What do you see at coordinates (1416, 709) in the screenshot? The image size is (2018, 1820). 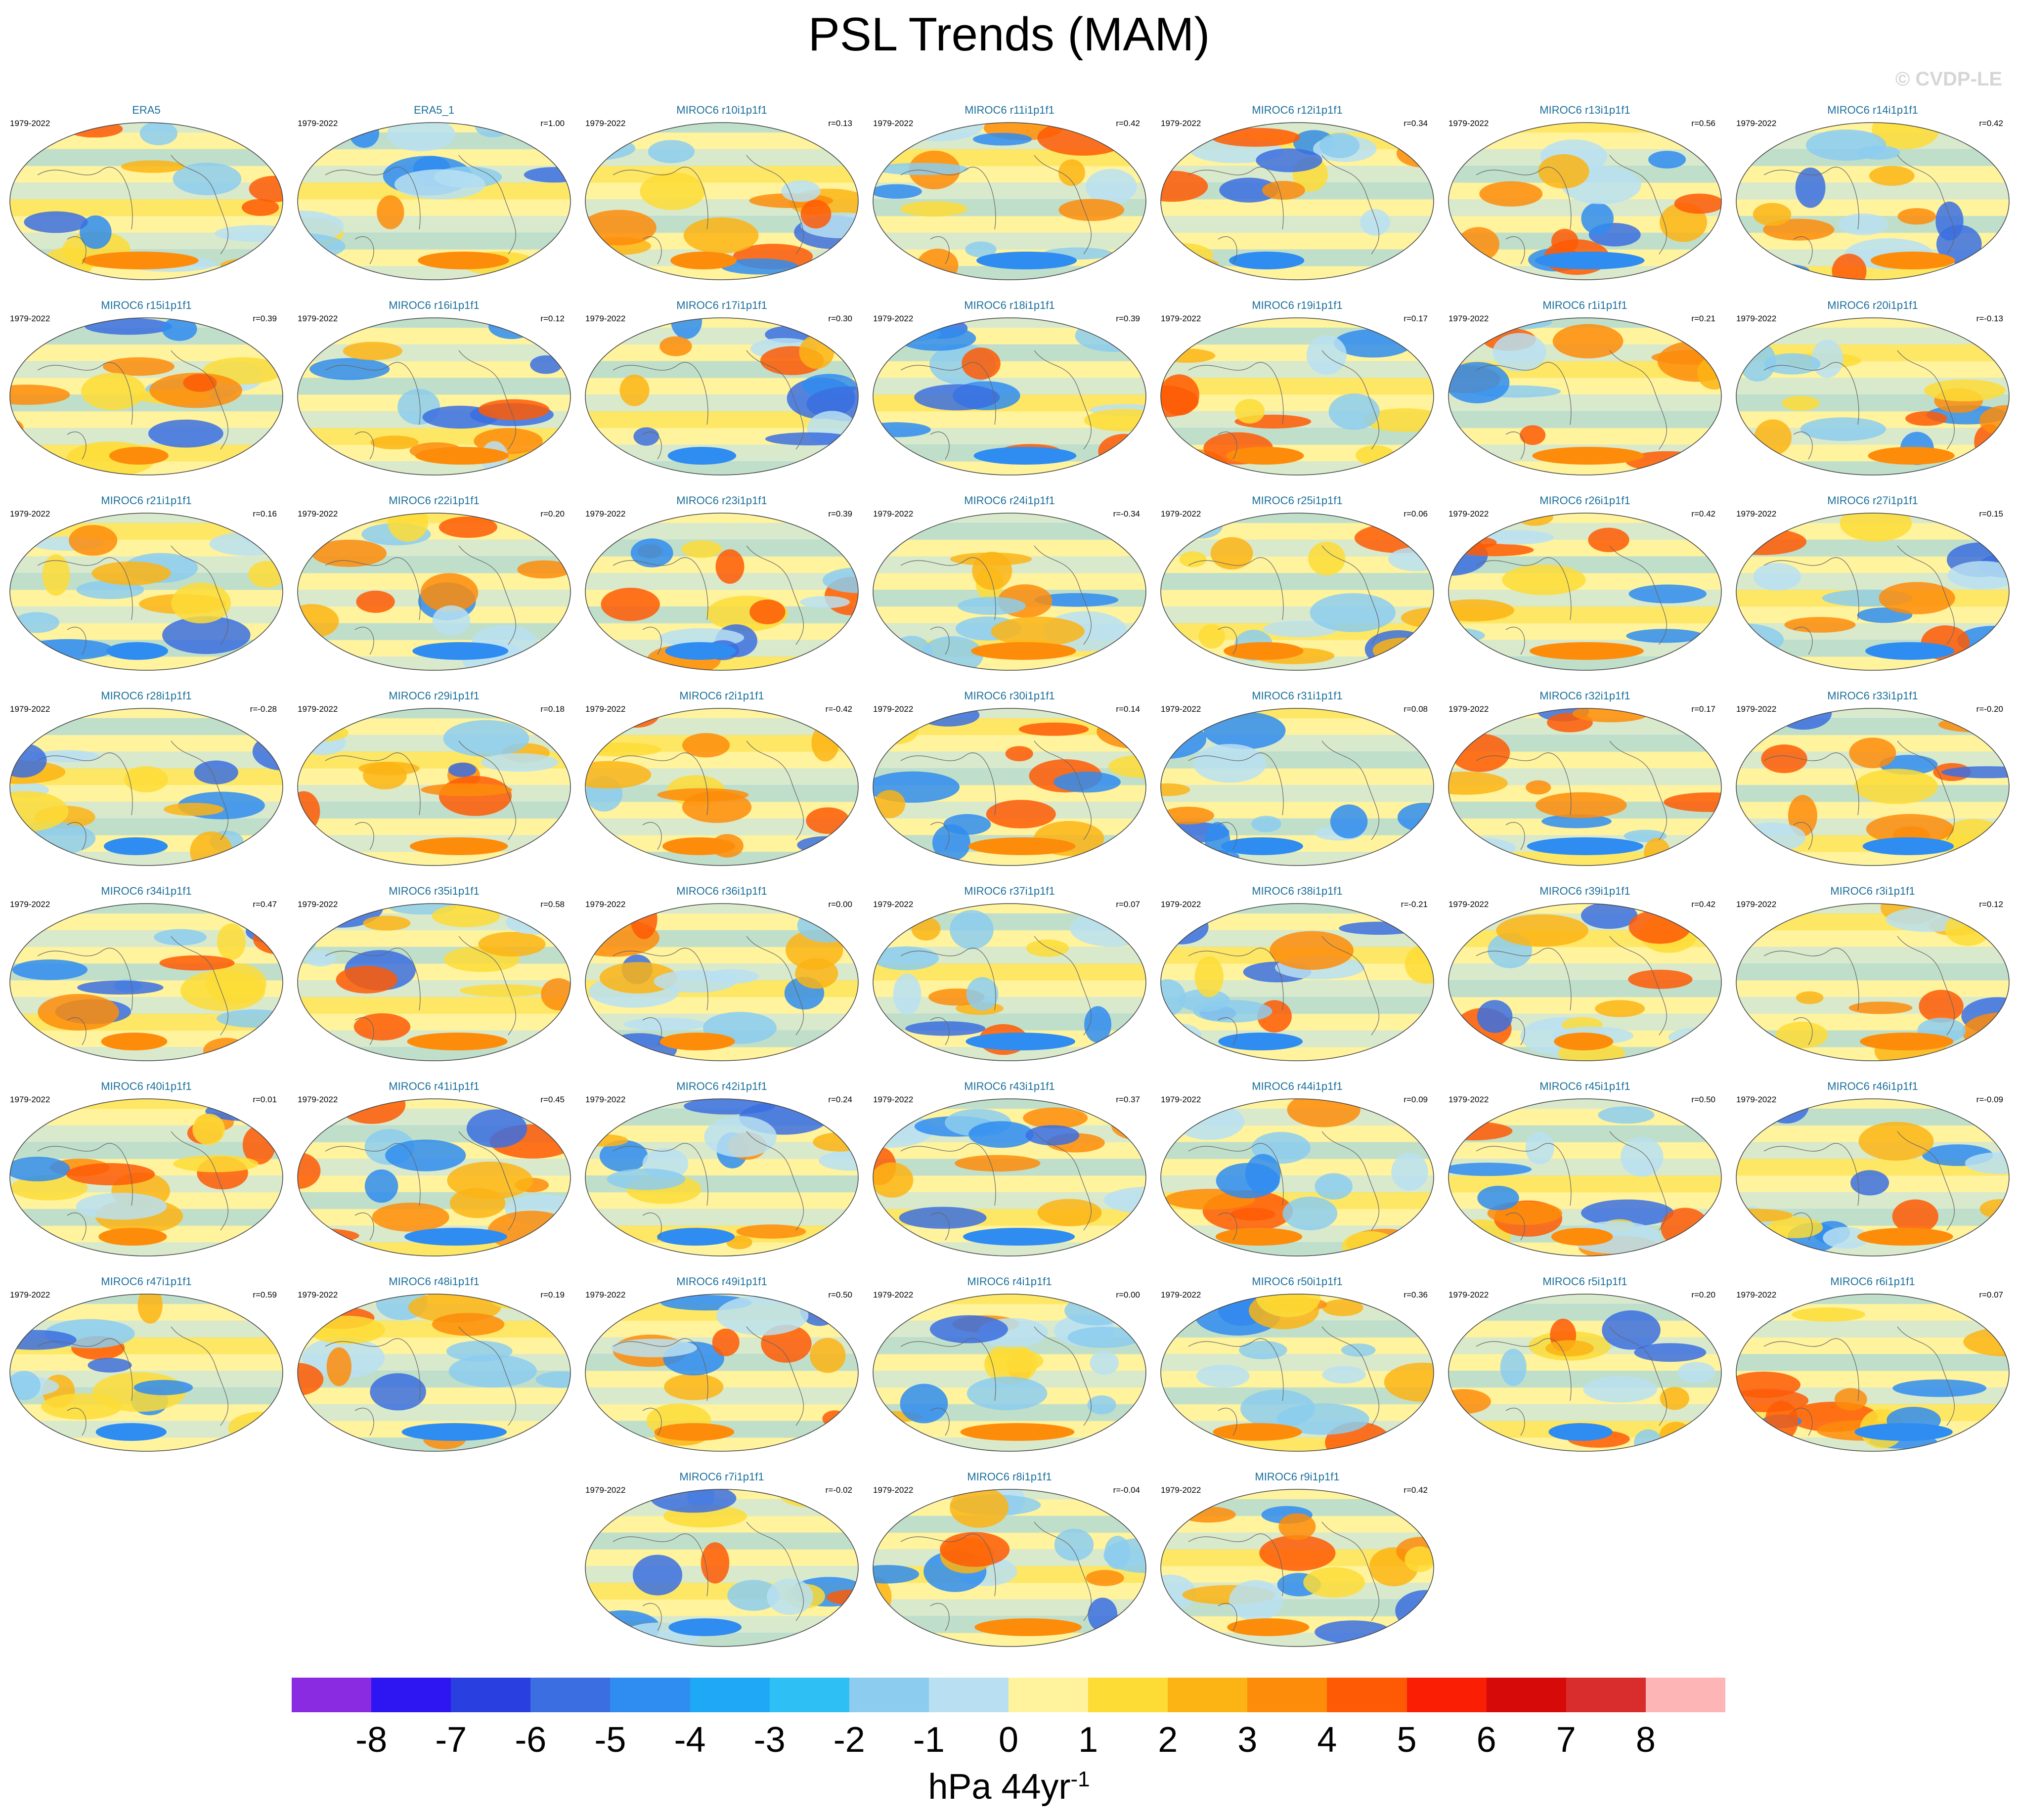 I see `panel-correlation: r=0.08` at bounding box center [1416, 709].